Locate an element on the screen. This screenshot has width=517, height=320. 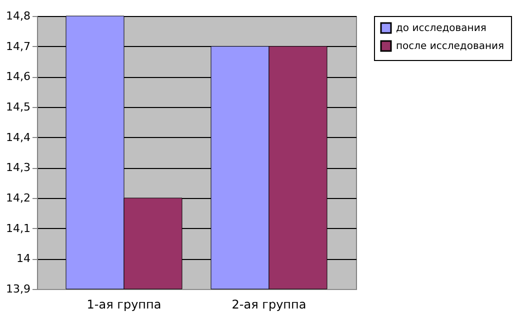
y-tick-label: 14,2 is located at coordinates (18, 198).